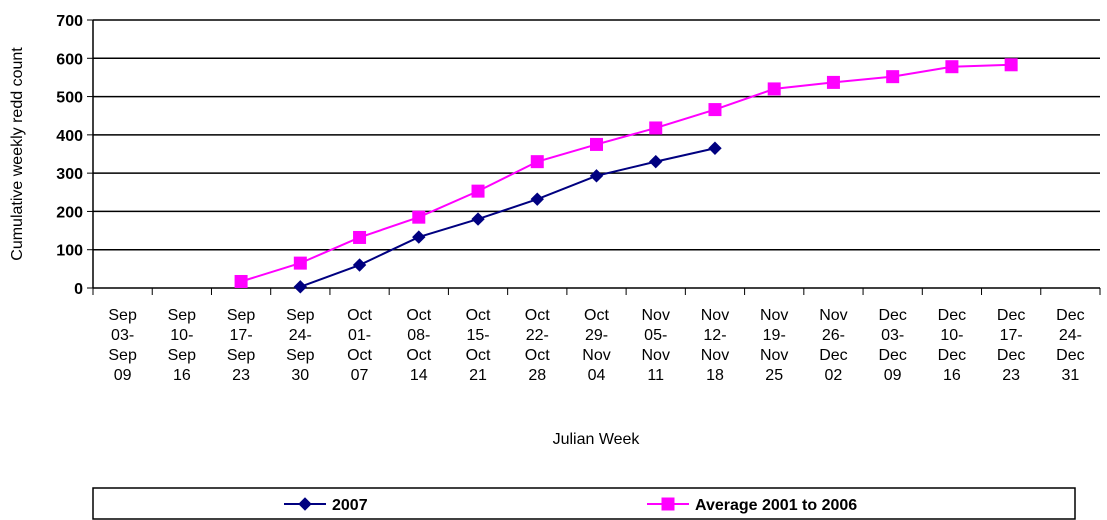 The height and width of the screenshot is (520, 1107). I want to click on x-tick-label: Oct 22-Oct 28, so click(537, 345).